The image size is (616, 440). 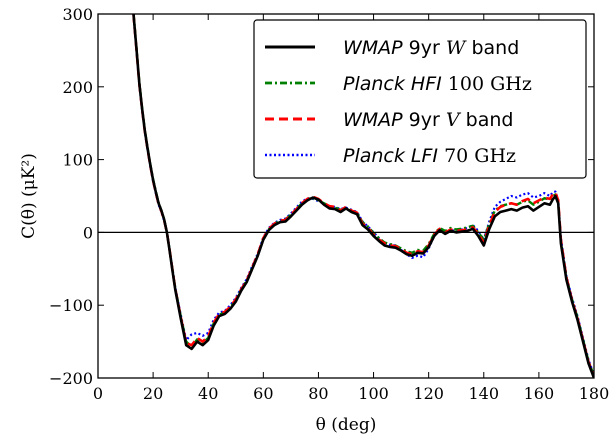 What do you see at coordinates (428, 120) in the screenshot?
I see `legend-label: WMAP 9yr V band` at bounding box center [428, 120].